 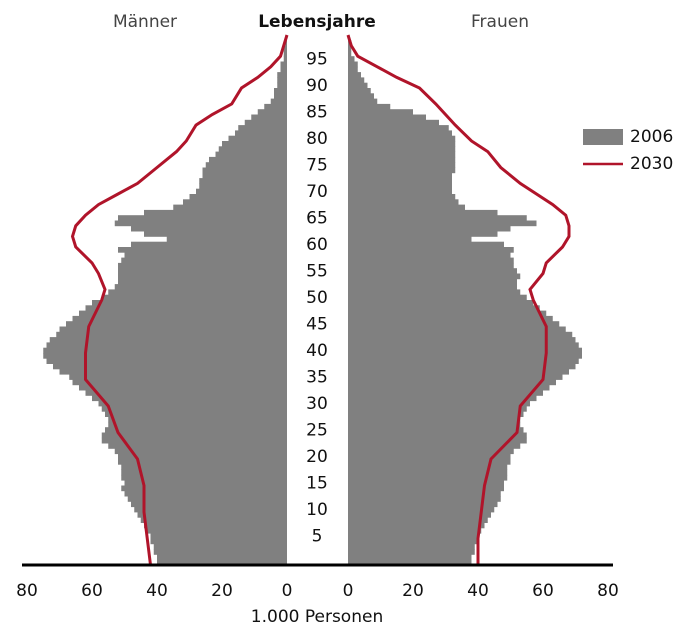 What do you see at coordinates (543, 591) in the screenshot?
I see `x-tick-label-right: 60` at bounding box center [543, 591].